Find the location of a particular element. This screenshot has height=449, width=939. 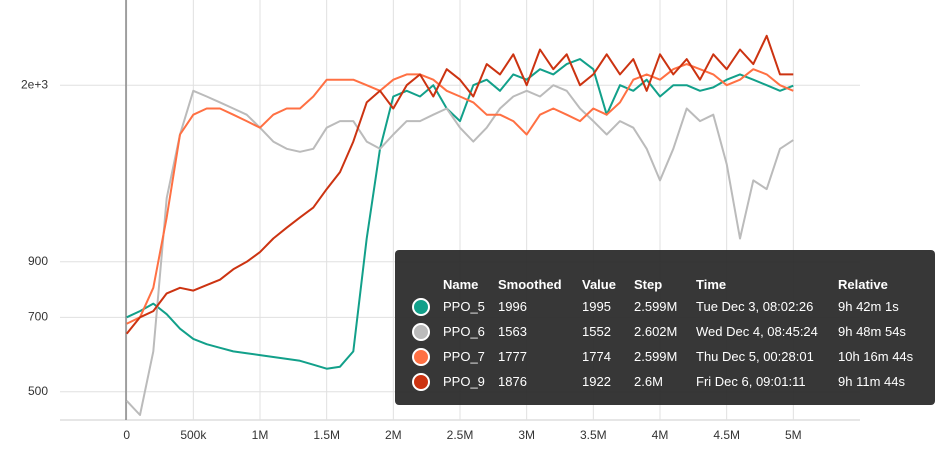

y-tick-label: 2e+3 is located at coordinates (34, 84).